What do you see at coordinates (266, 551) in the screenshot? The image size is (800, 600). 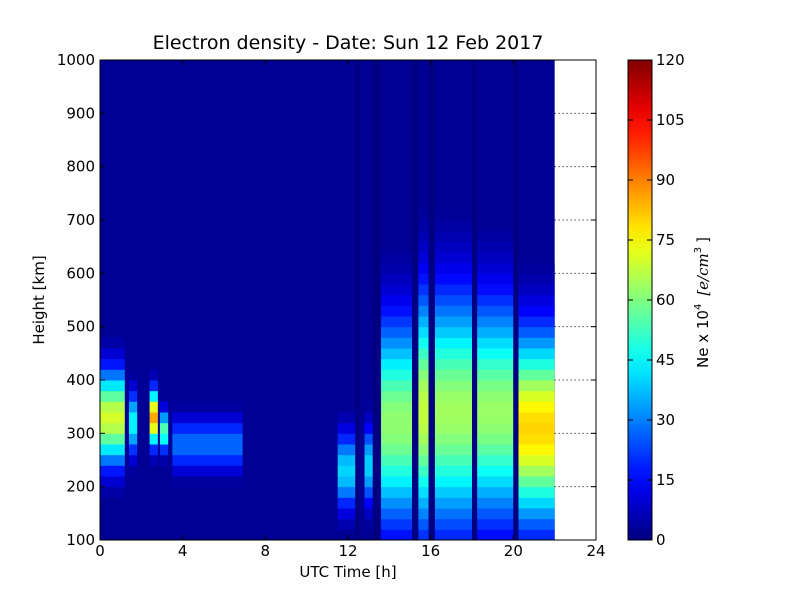 I see `x-tick-label: 8` at bounding box center [266, 551].